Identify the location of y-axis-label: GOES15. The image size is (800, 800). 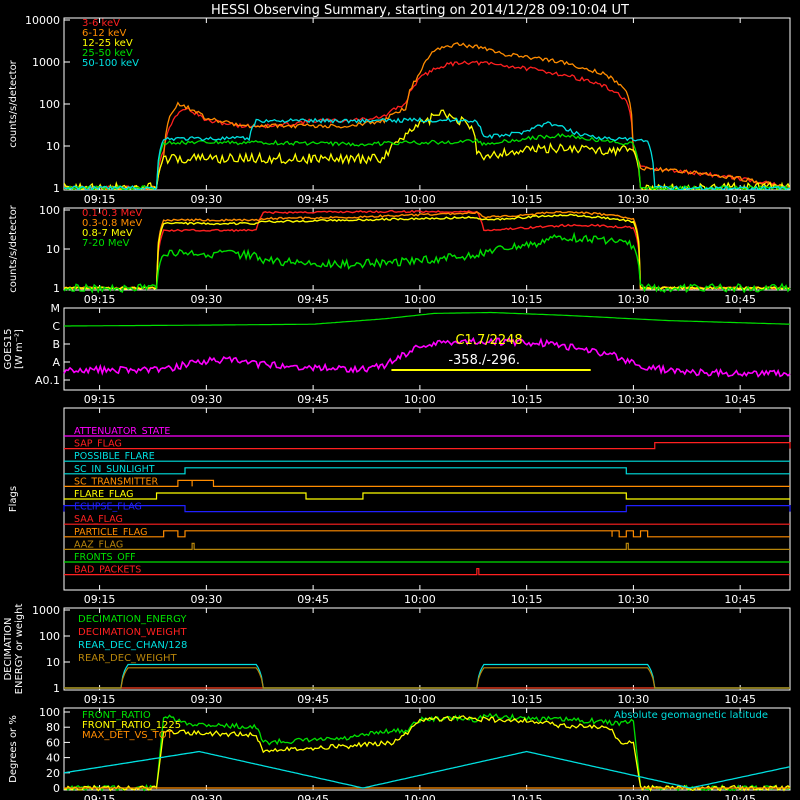
(8, 348).